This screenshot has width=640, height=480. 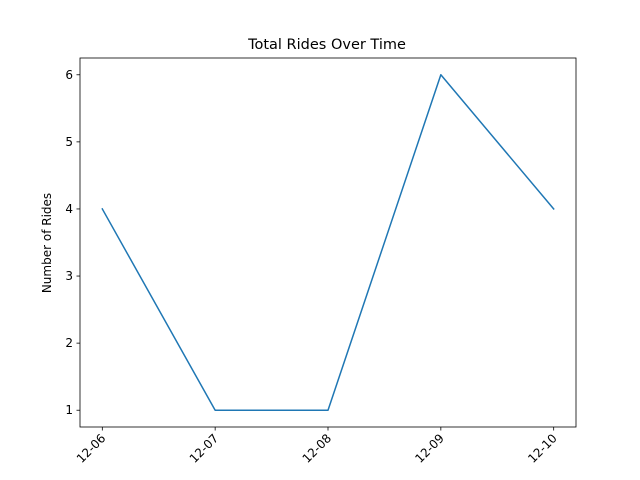 I want to click on x-tick-label: 12-07, so click(x=204, y=448).